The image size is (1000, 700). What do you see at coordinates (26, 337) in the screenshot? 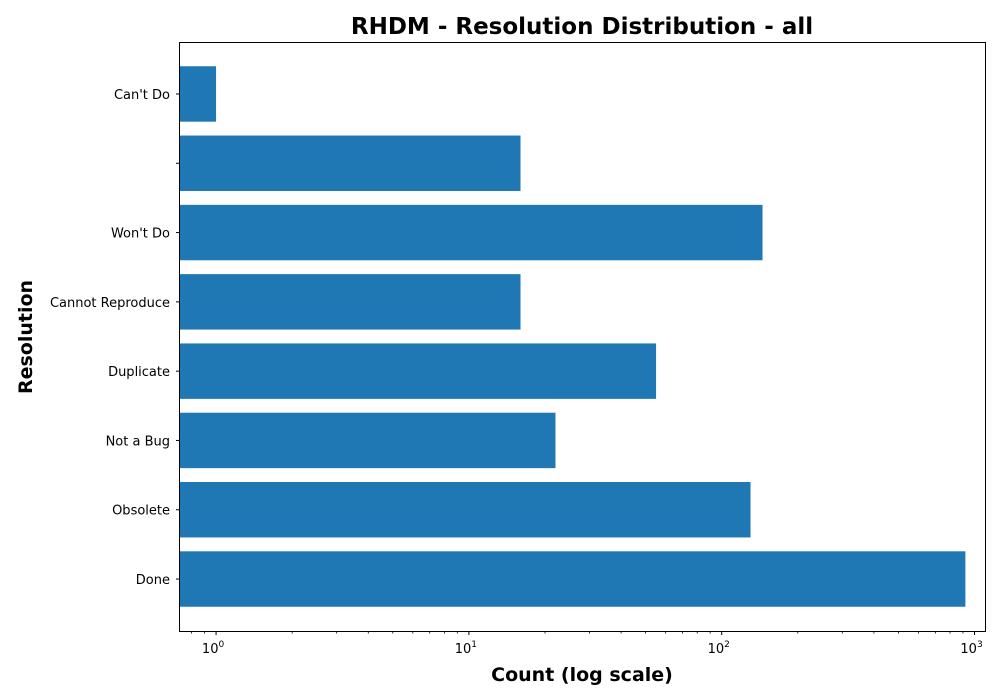
I see `y-axis-label: Resolution` at bounding box center [26, 337].